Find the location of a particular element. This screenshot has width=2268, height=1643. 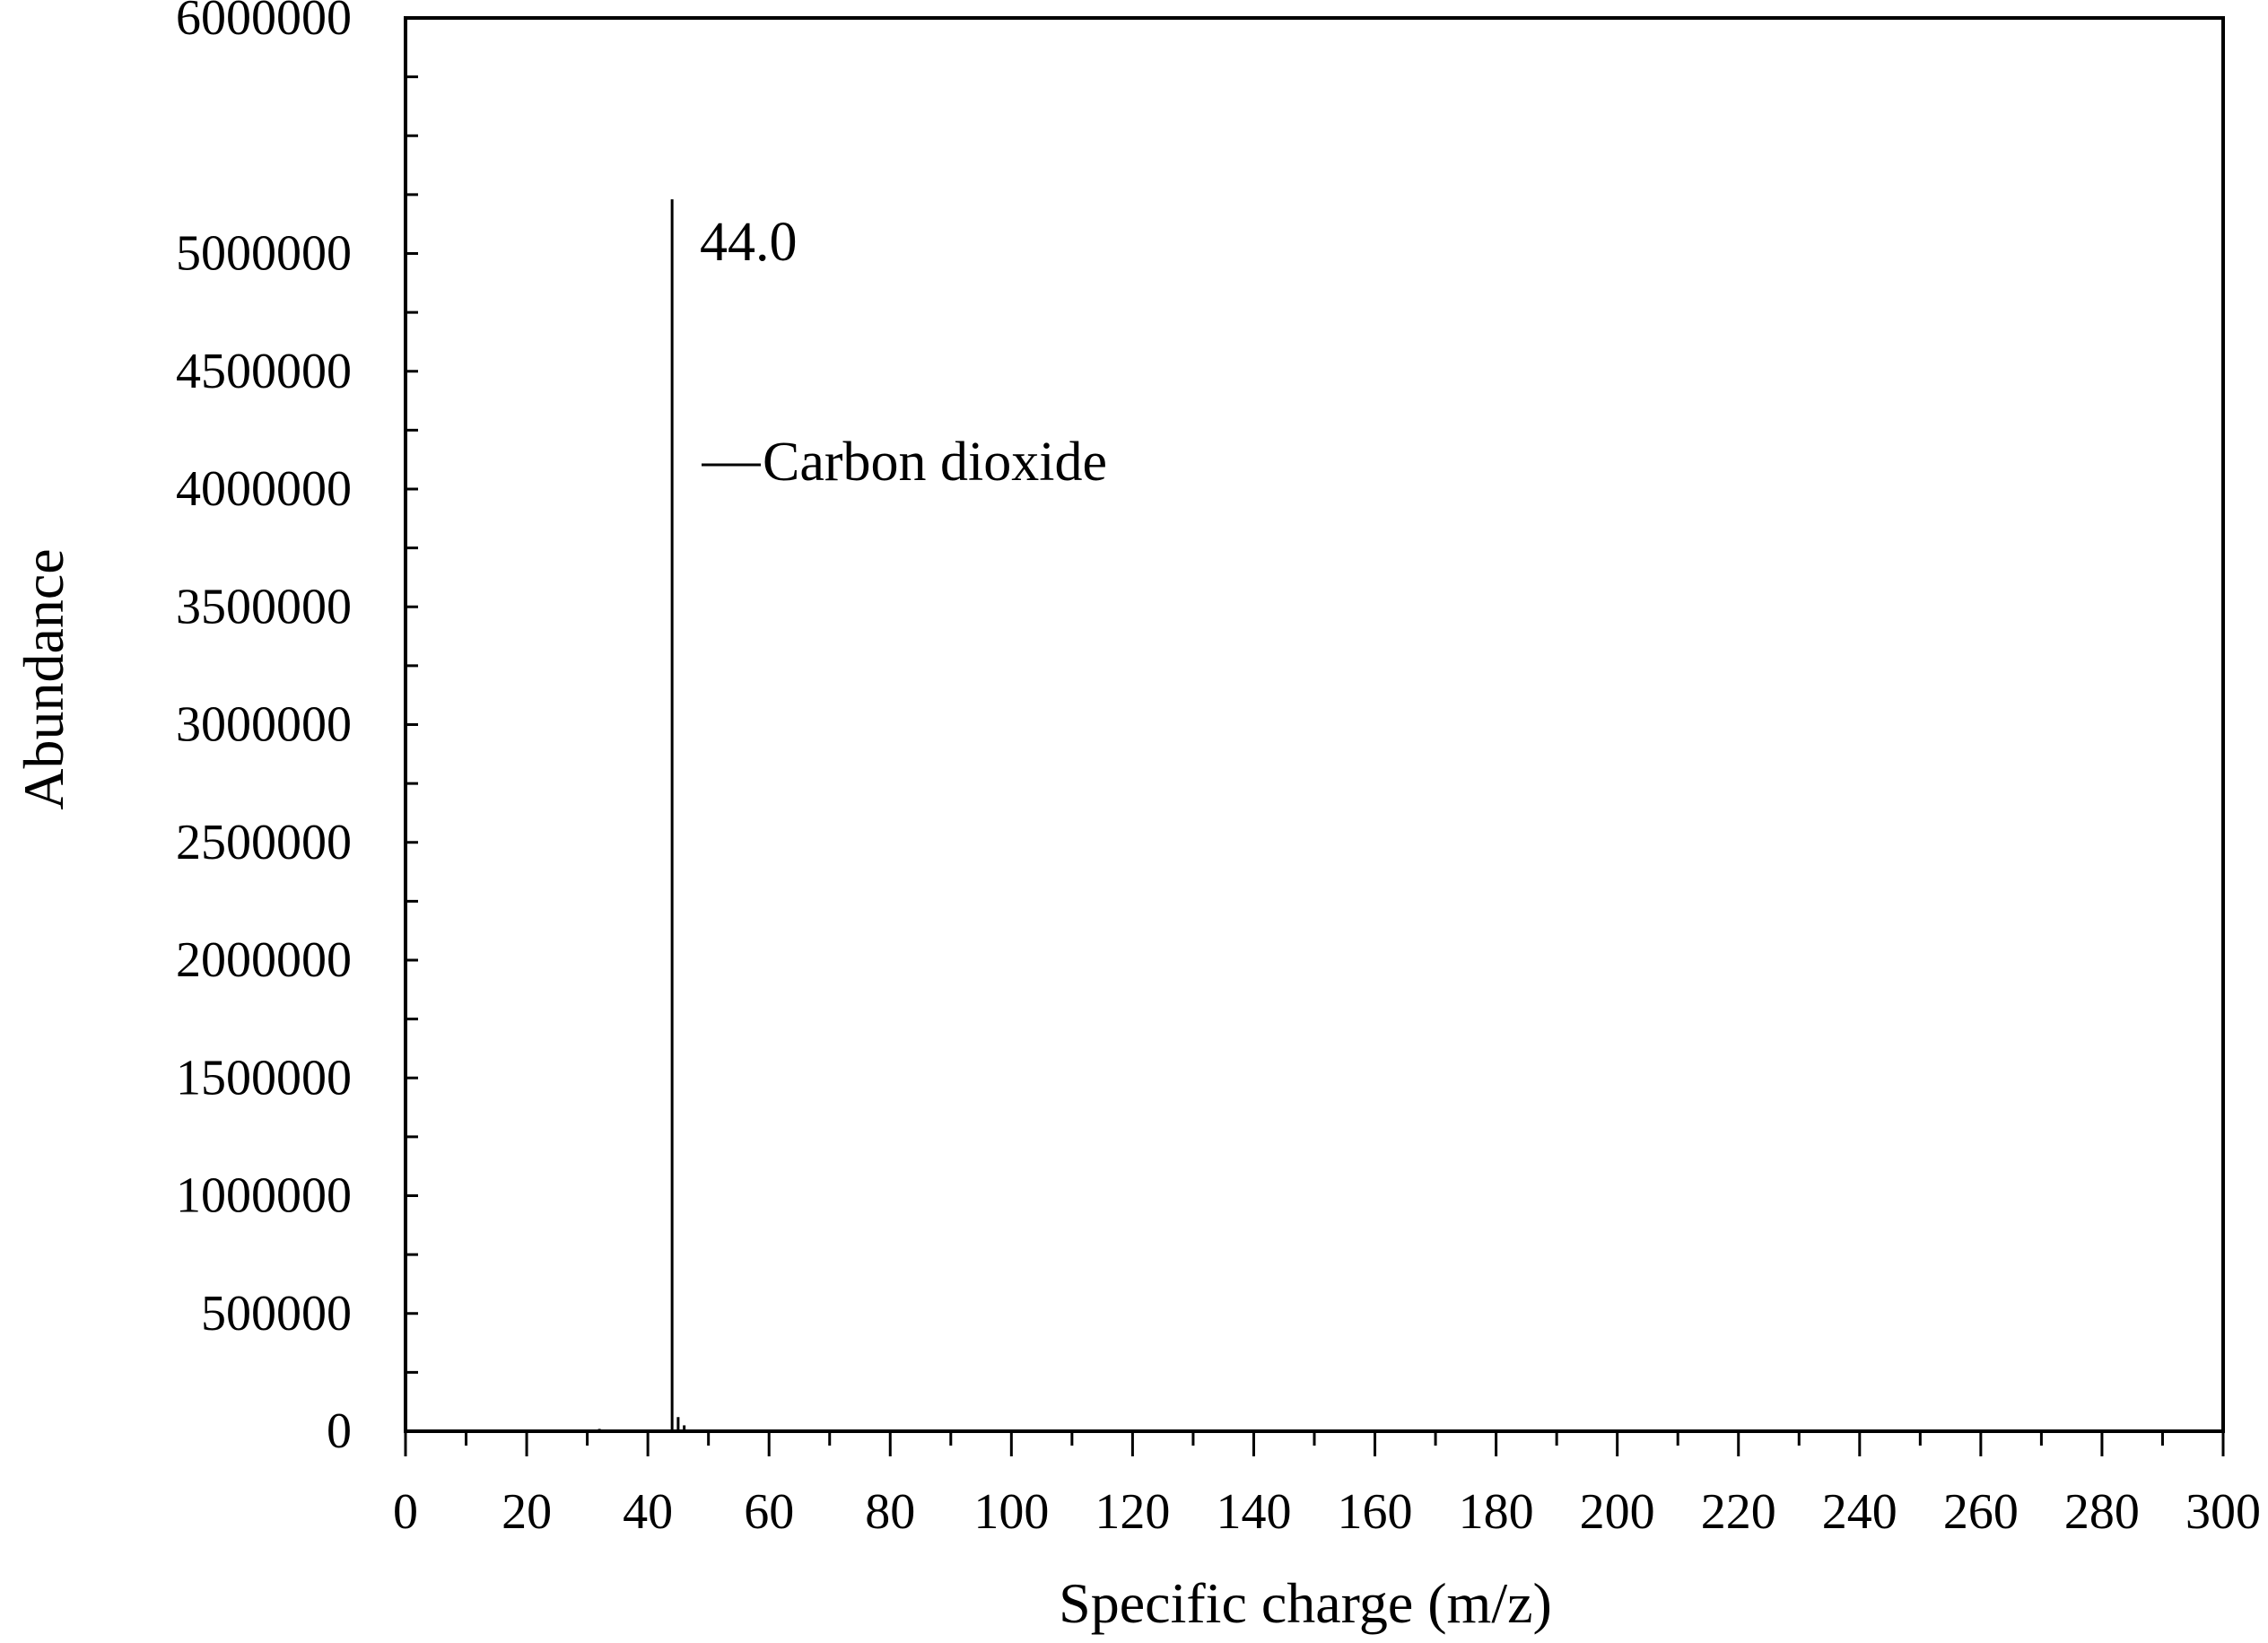

y-tick-label: 1500000 is located at coordinates (264, 1078).